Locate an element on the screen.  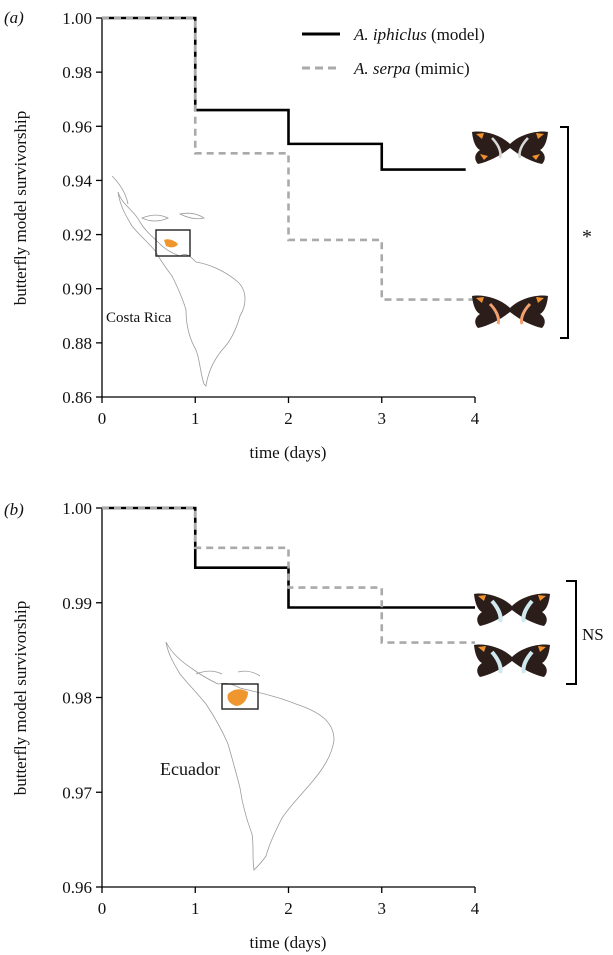
legend: A. iphiclus (model) A. serpa (mimic) is located at coordinates (393, 51).